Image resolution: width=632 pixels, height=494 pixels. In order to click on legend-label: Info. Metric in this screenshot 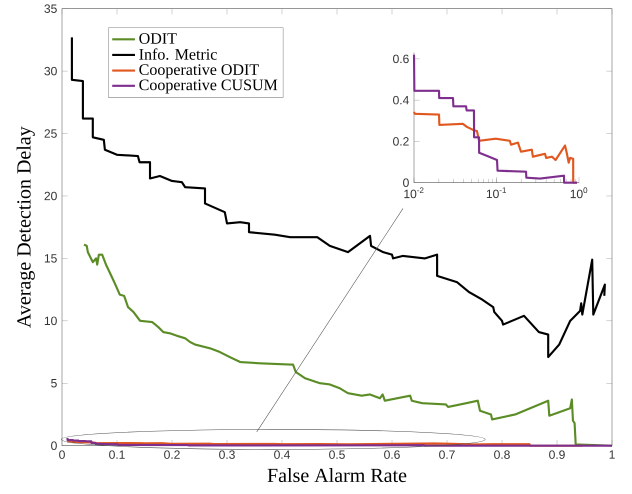, I will do `click(178, 54)`.